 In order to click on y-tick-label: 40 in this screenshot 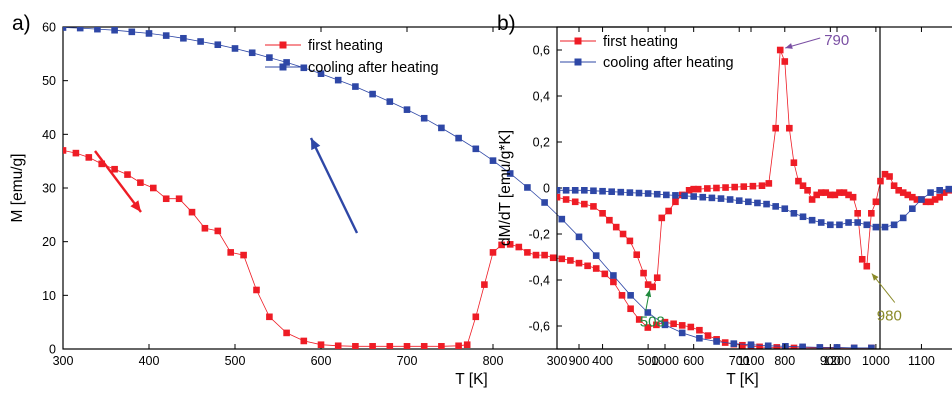, I will do `click(49, 135)`.